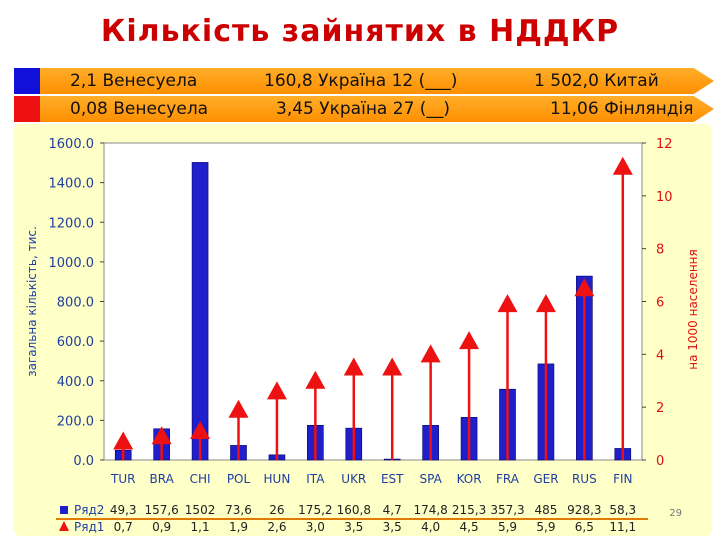 Image resolution: width=720 pixels, height=540 pixels. Describe the element at coordinates (469, 510) in the screenshot. I see `bar-value-label: 215,3` at that location.